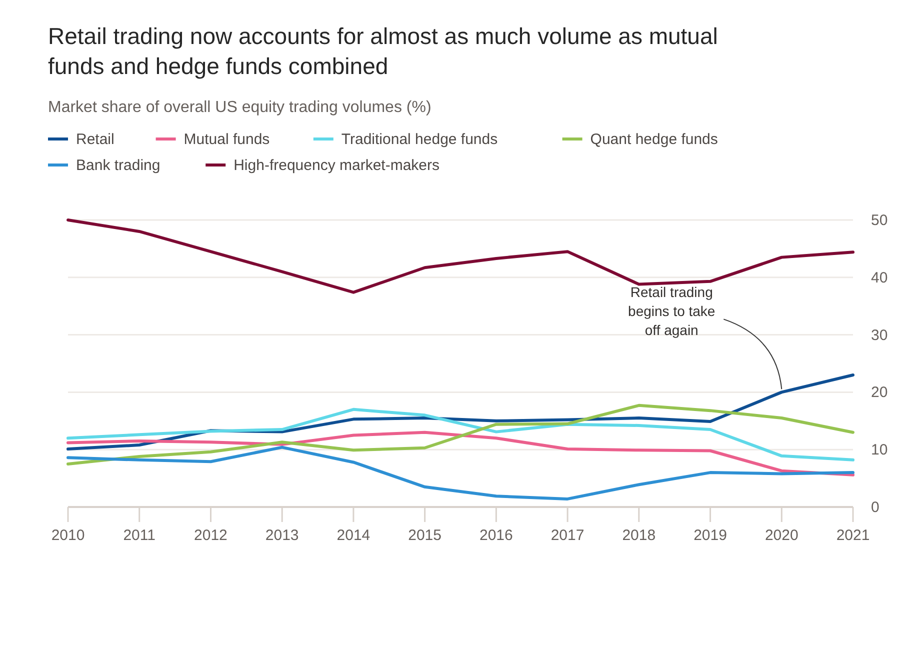  Describe the element at coordinates (240, 107) in the screenshot. I see `chart-subtitle: Market share of overall US equity trading volumes (%)` at that location.